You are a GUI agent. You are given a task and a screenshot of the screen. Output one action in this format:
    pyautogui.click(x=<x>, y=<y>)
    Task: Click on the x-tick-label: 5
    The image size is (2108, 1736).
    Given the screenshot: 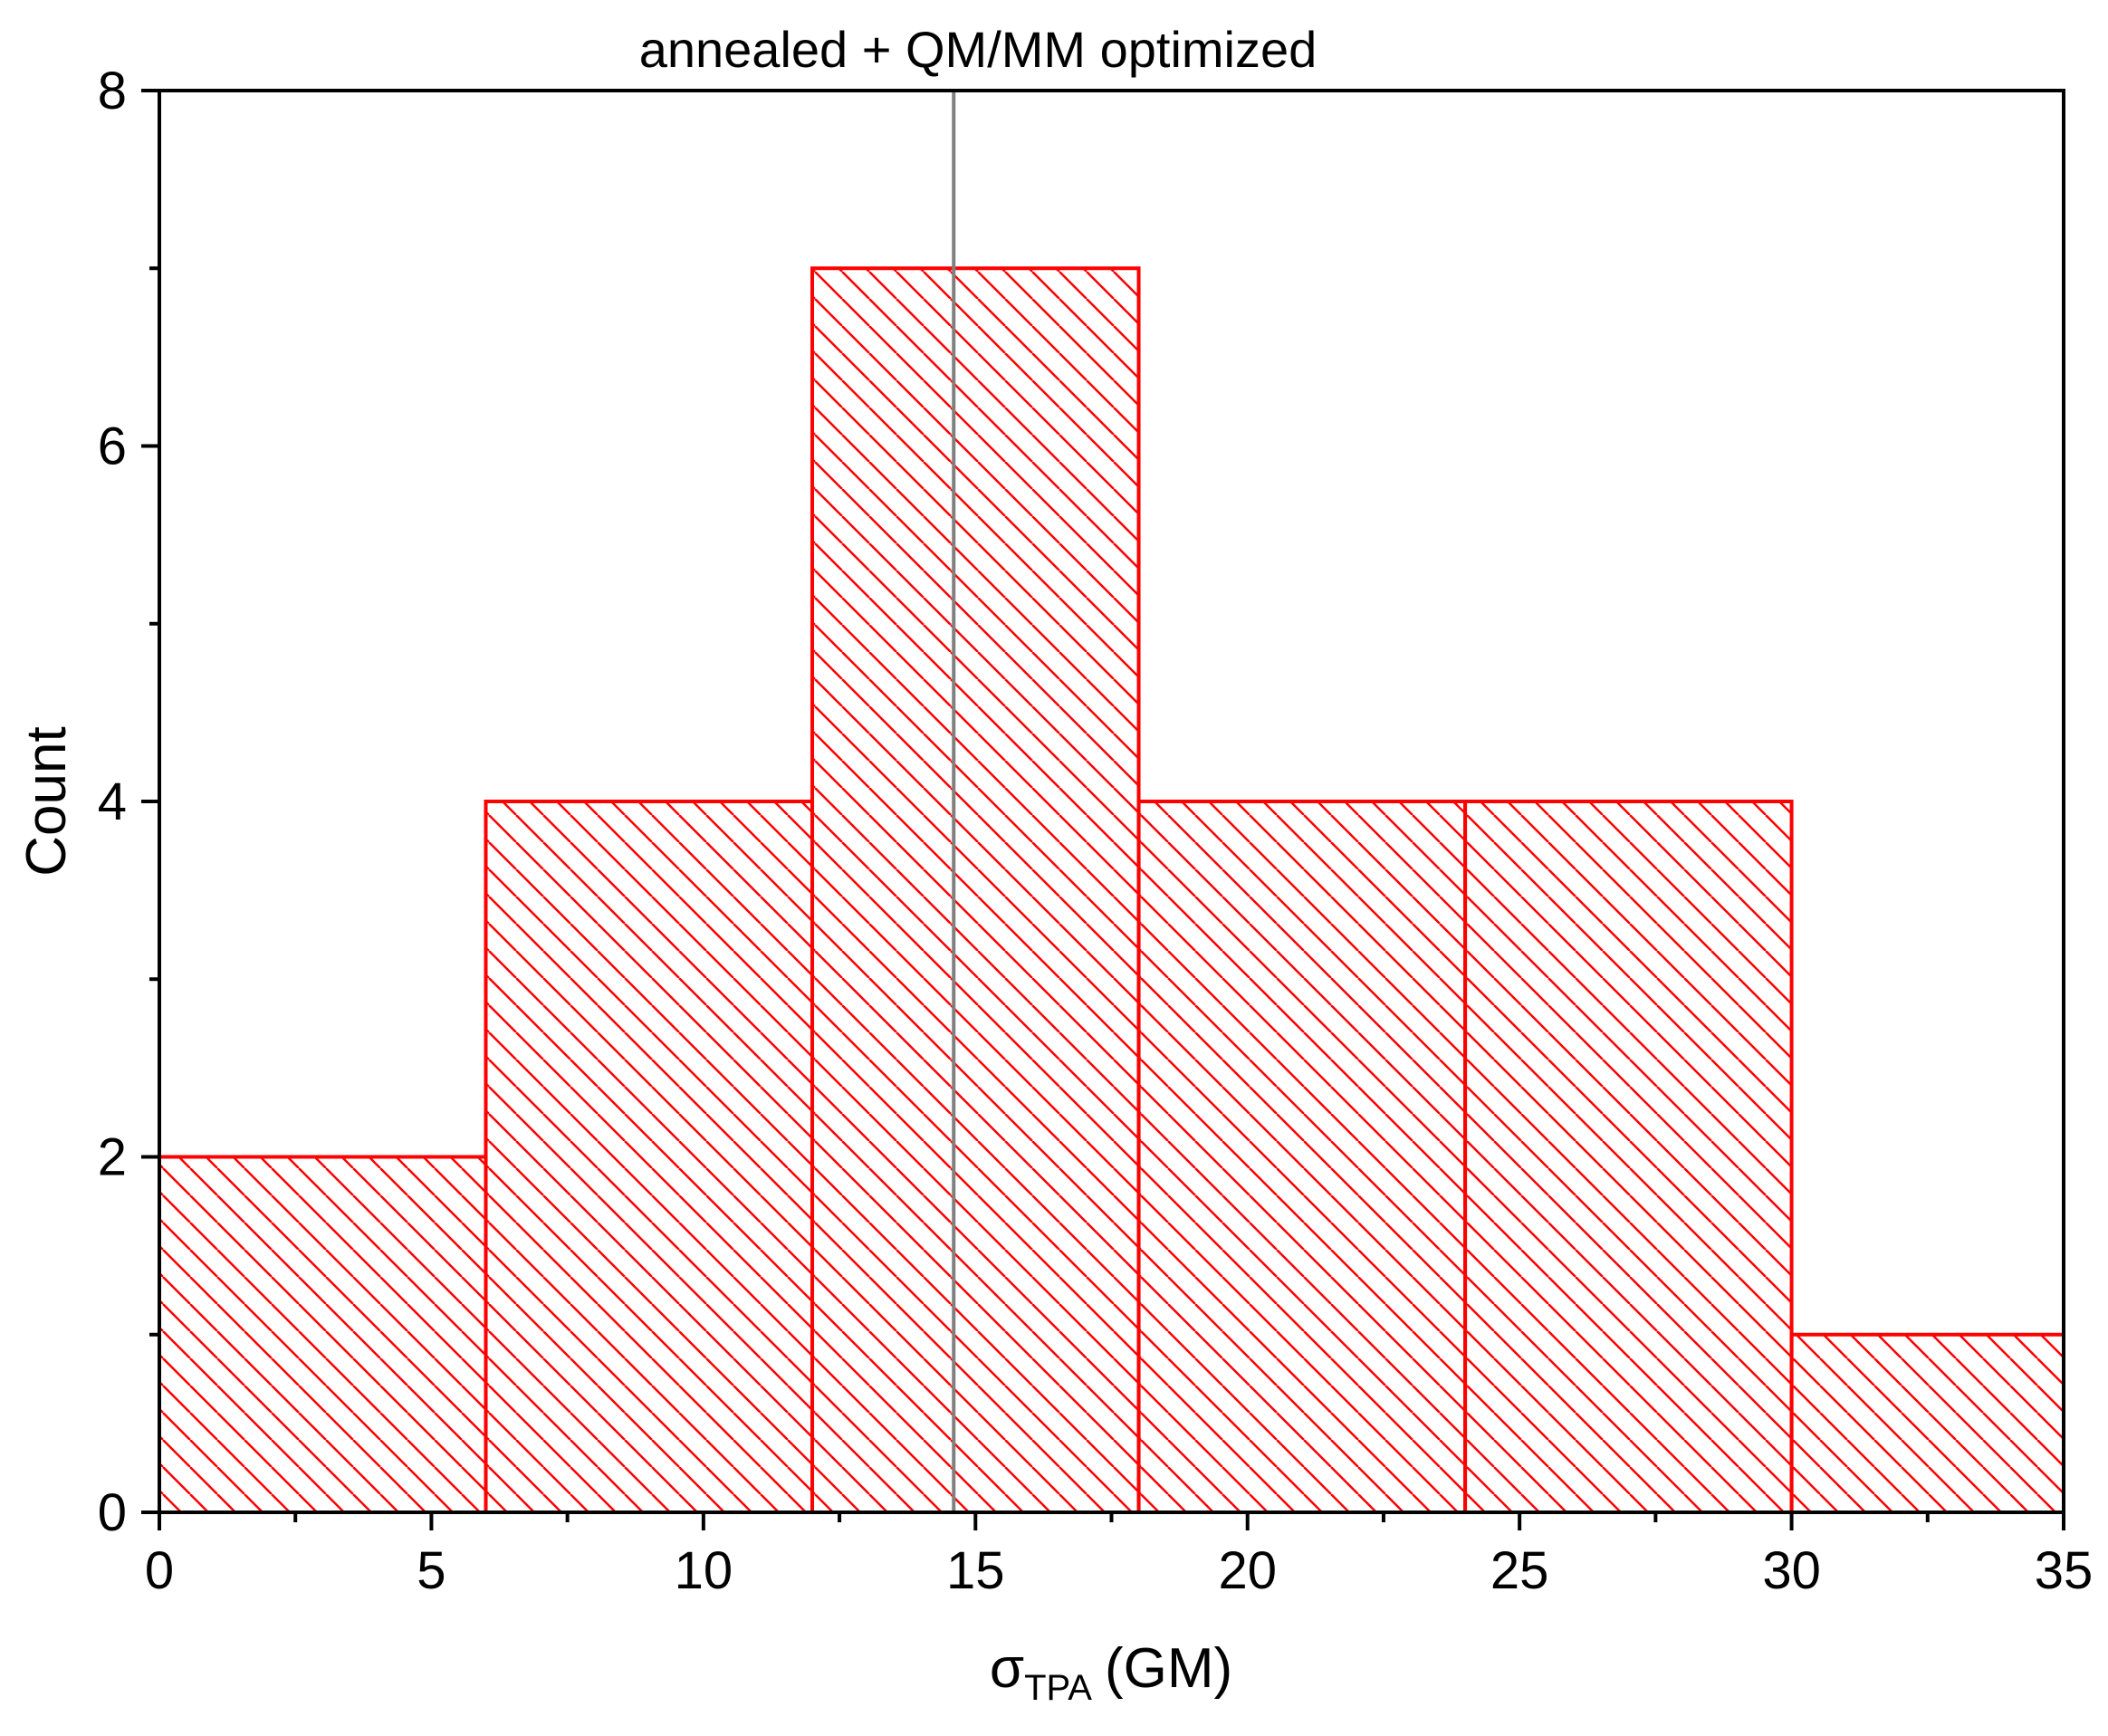 What is the action you would take?
    pyautogui.click(x=431, y=1570)
    